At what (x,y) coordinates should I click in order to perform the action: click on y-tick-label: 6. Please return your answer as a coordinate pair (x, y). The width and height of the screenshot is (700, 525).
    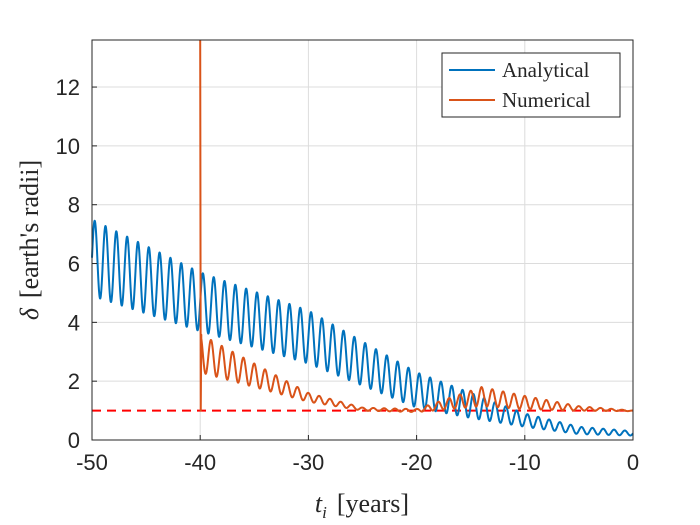
    Looking at the image, I should click on (74, 264).